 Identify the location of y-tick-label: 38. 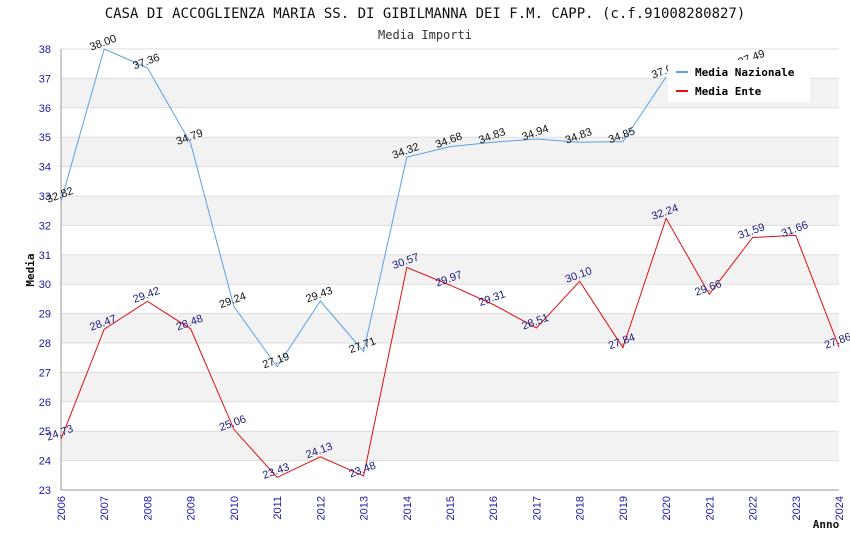
(45, 50).